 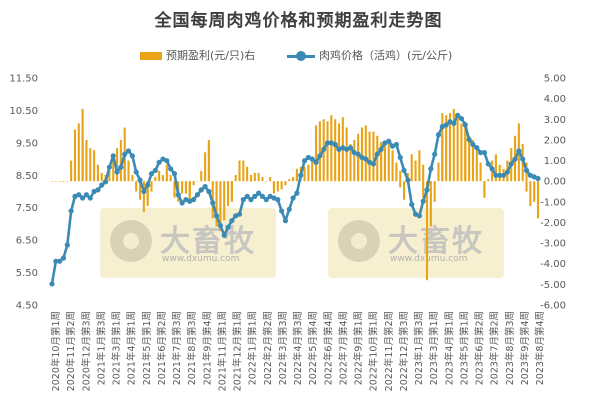 What do you see at coordinates (23, 193) in the screenshot?
I see `left-axis: 11.50 10.50 9.50 8.50 7.50 6.50 5.50 4.50` at bounding box center [23, 193].